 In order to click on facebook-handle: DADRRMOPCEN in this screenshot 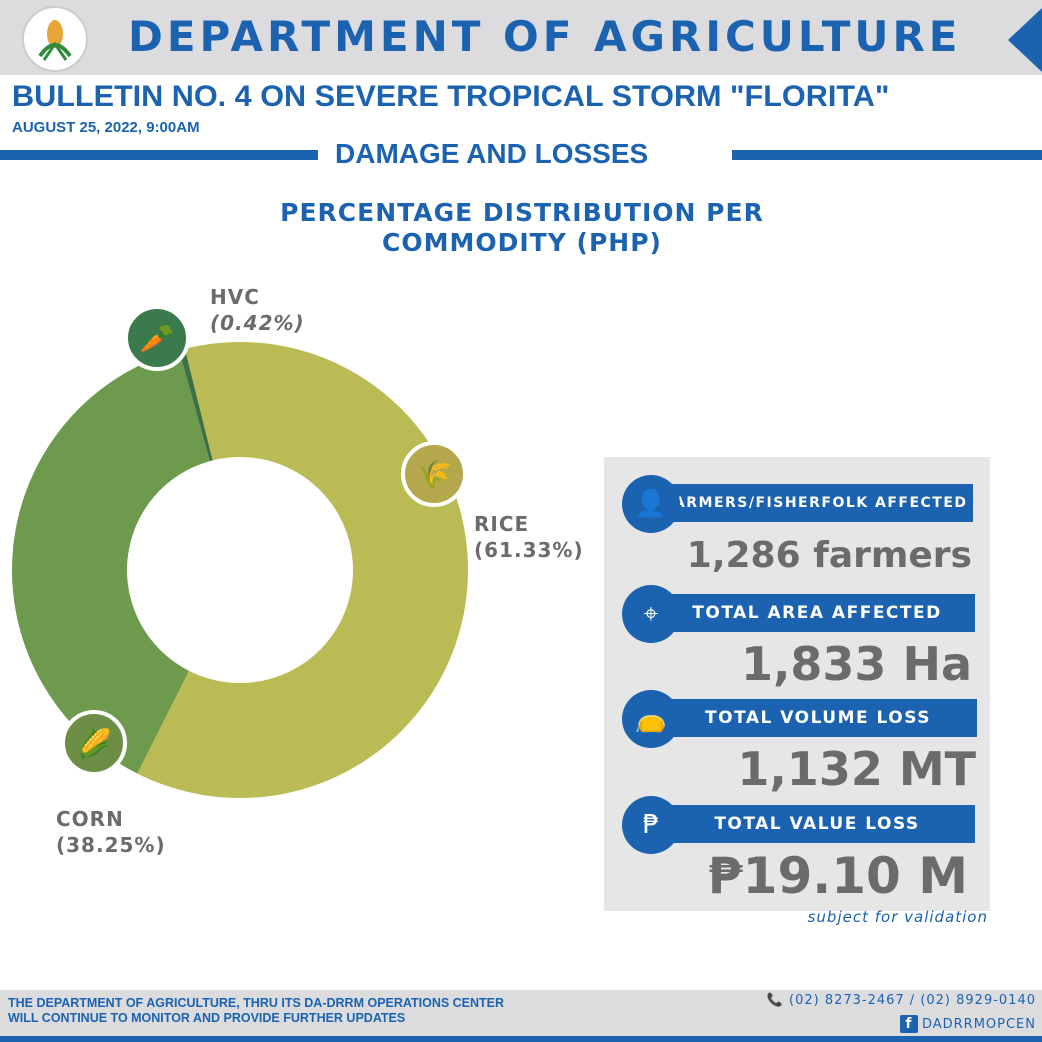, I will do `click(978, 1024)`.